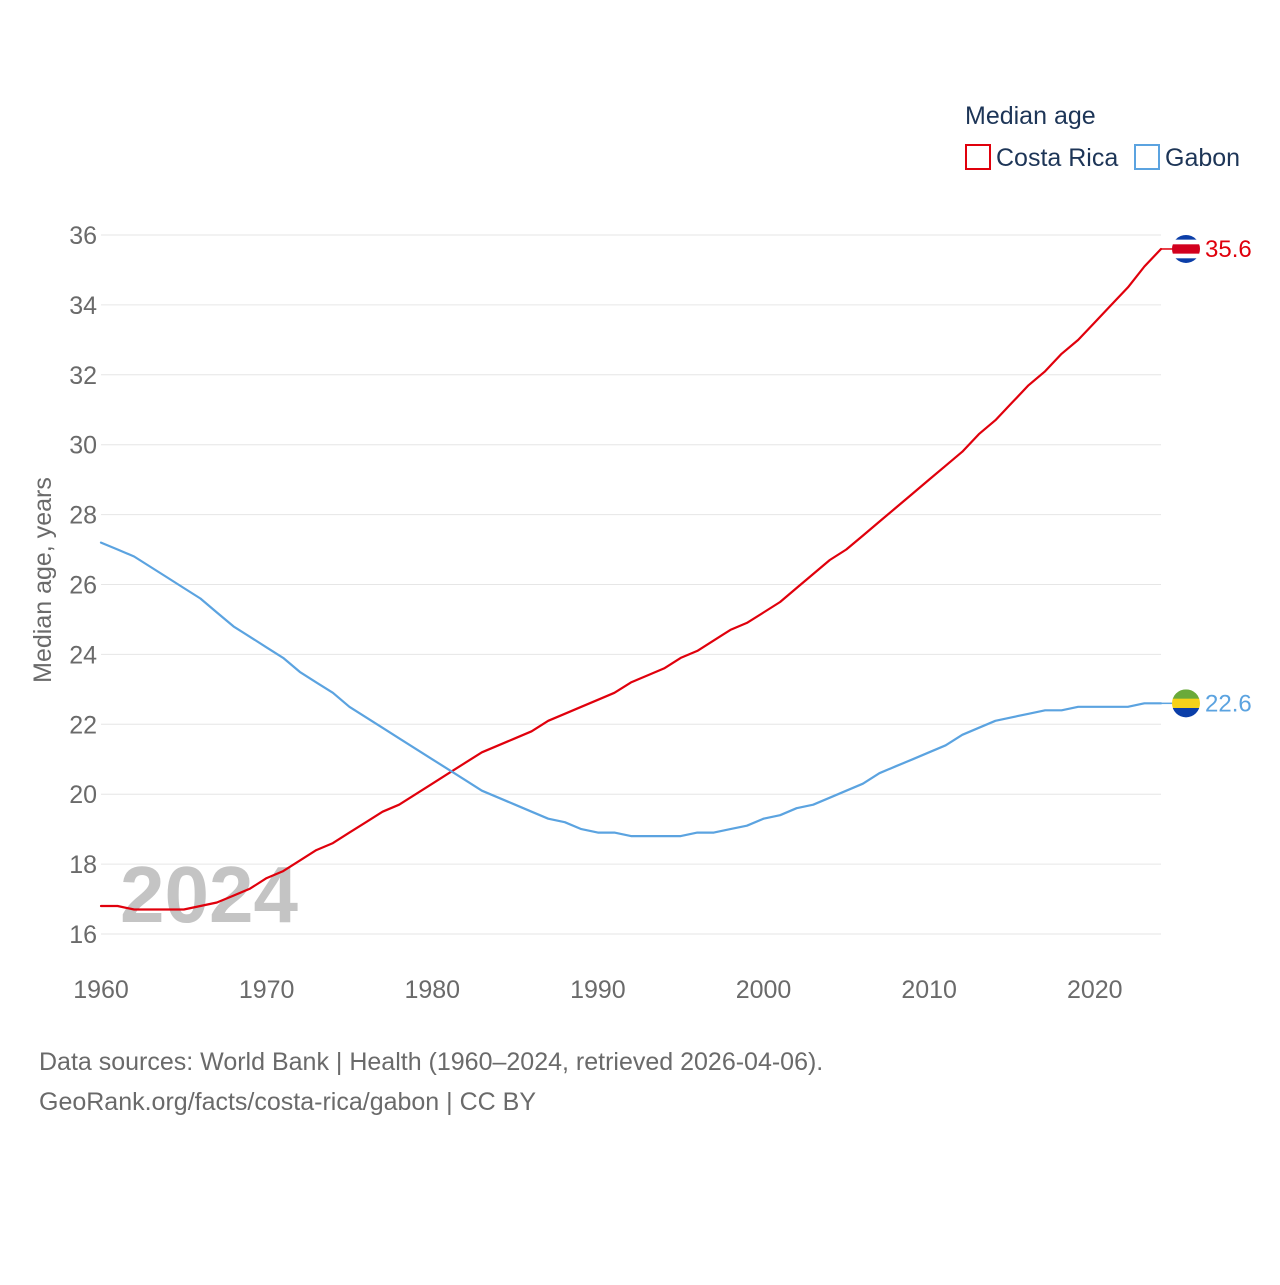  I want to click on legend-item-costa-rica: Costa Rica, so click(1041, 158).